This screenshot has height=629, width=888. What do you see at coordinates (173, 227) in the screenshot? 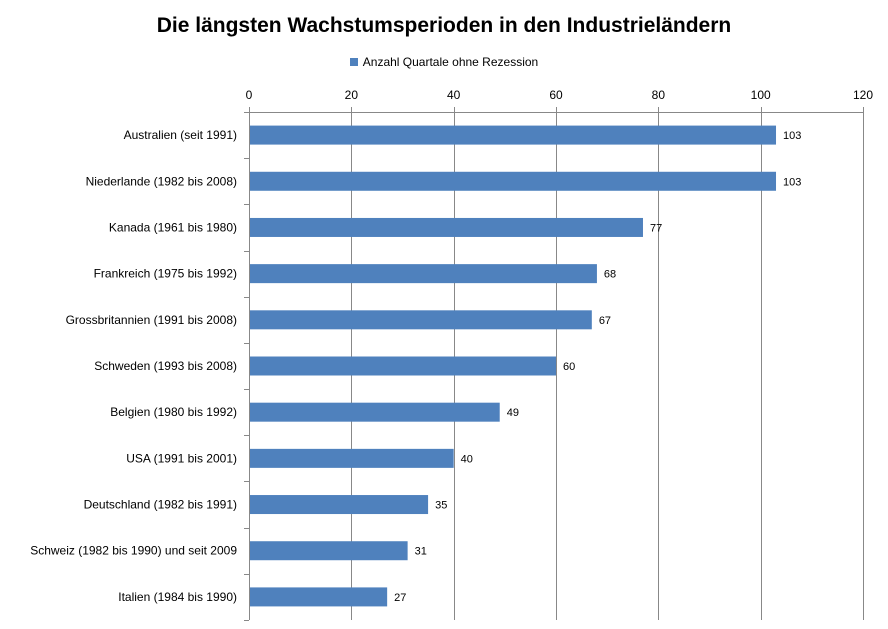
I see `category-label: Kanada (1961 bis 1980)` at bounding box center [173, 227].